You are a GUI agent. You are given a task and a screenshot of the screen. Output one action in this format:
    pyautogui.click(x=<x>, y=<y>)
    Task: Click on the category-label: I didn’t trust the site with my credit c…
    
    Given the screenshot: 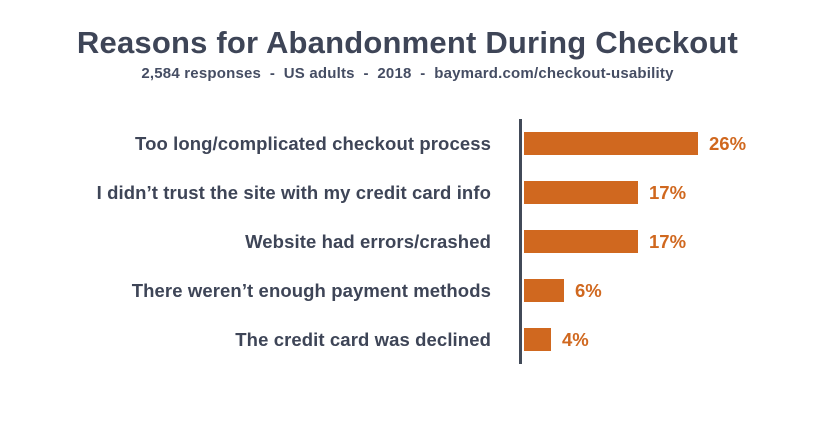 What is the action you would take?
    pyautogui.click(x=293, y=192)
    